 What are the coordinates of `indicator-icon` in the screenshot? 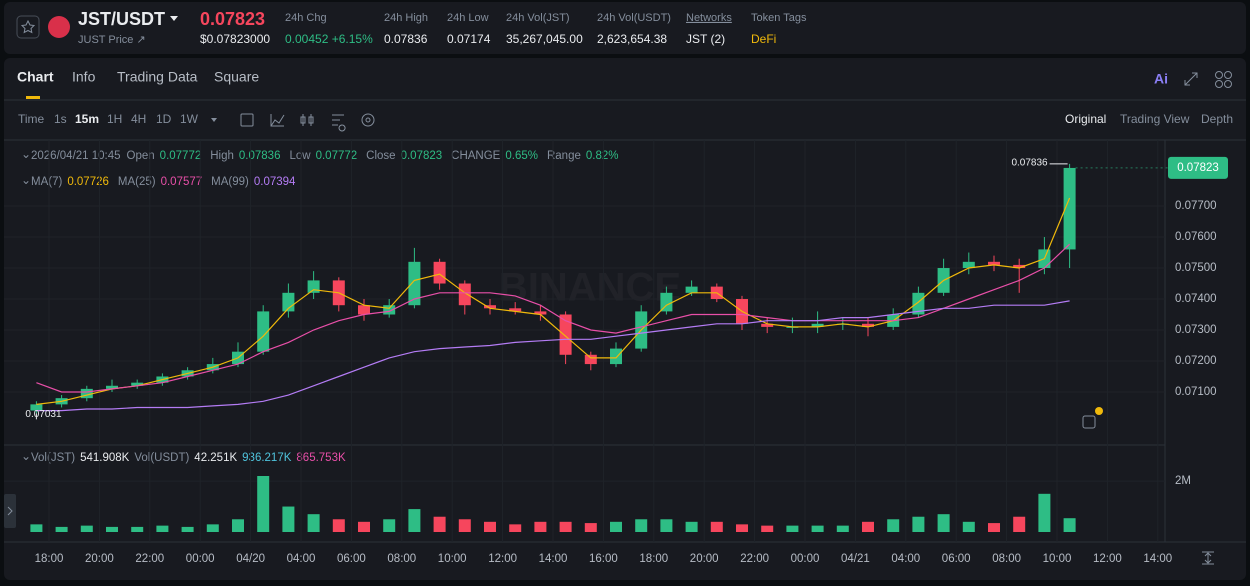 It's located at (277, 120).